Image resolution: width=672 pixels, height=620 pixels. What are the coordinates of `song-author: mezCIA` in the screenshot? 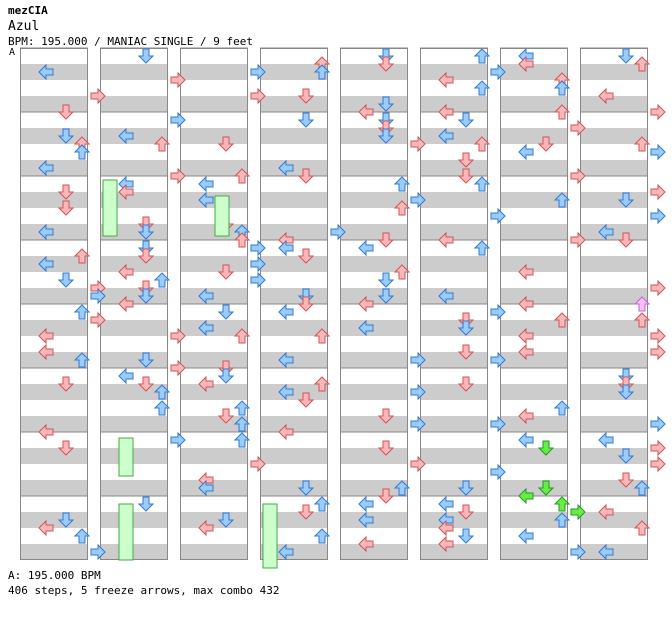 It's located at (28, 10).